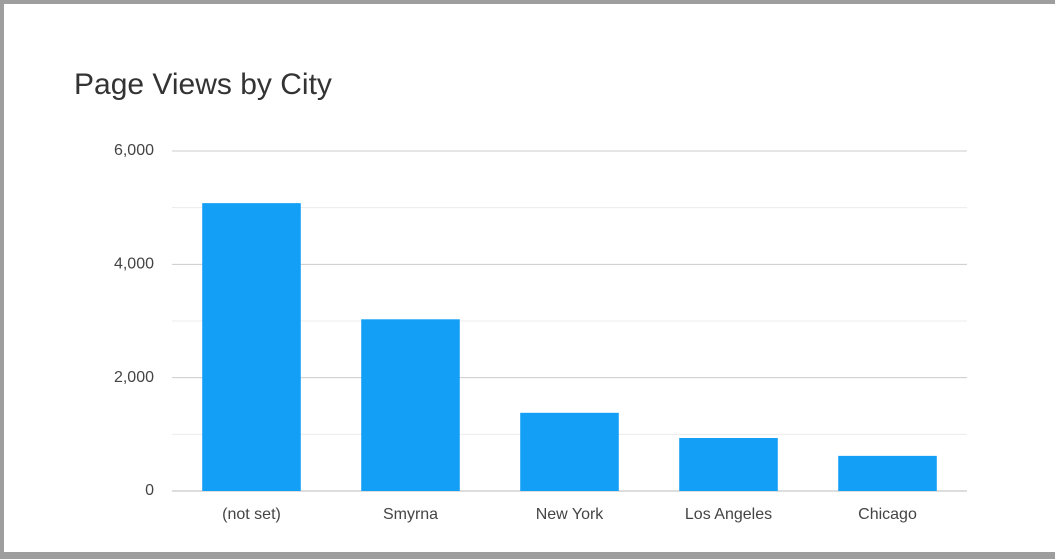 Image resolution: width=1055 pixels, height=559 pixels. I want to click on chart-title: Page Views by City, so click(203, 84).